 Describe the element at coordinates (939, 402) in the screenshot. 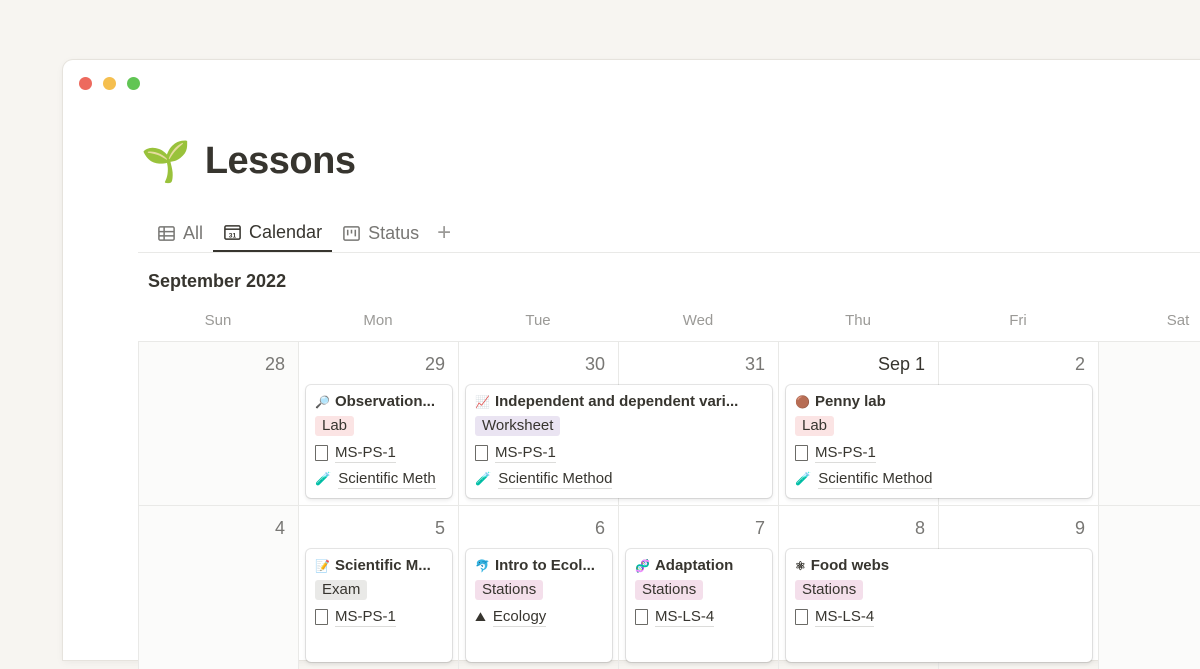

I see `card-title: 🟤 Penny lab` at that location.